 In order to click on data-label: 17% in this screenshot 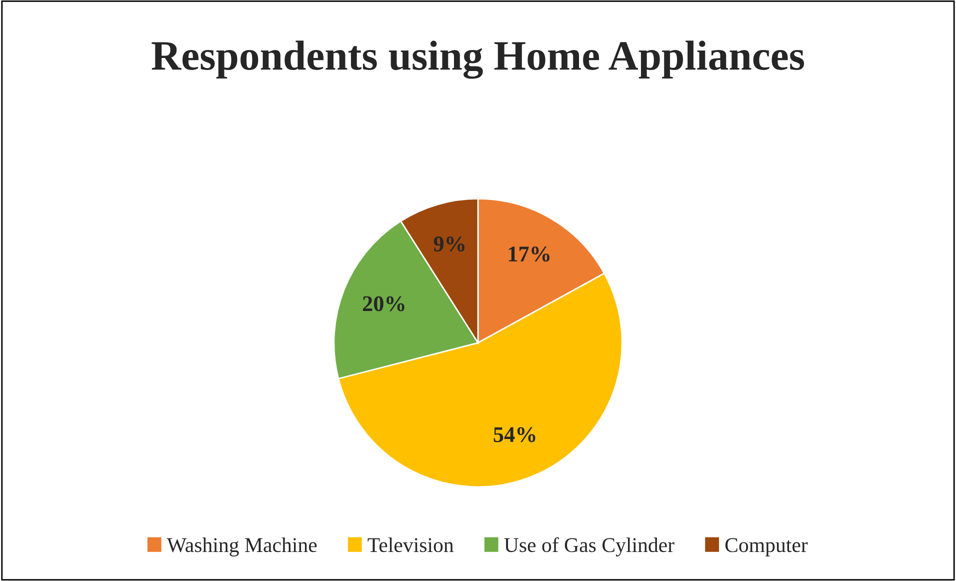, I will do `click(529, 254)`.